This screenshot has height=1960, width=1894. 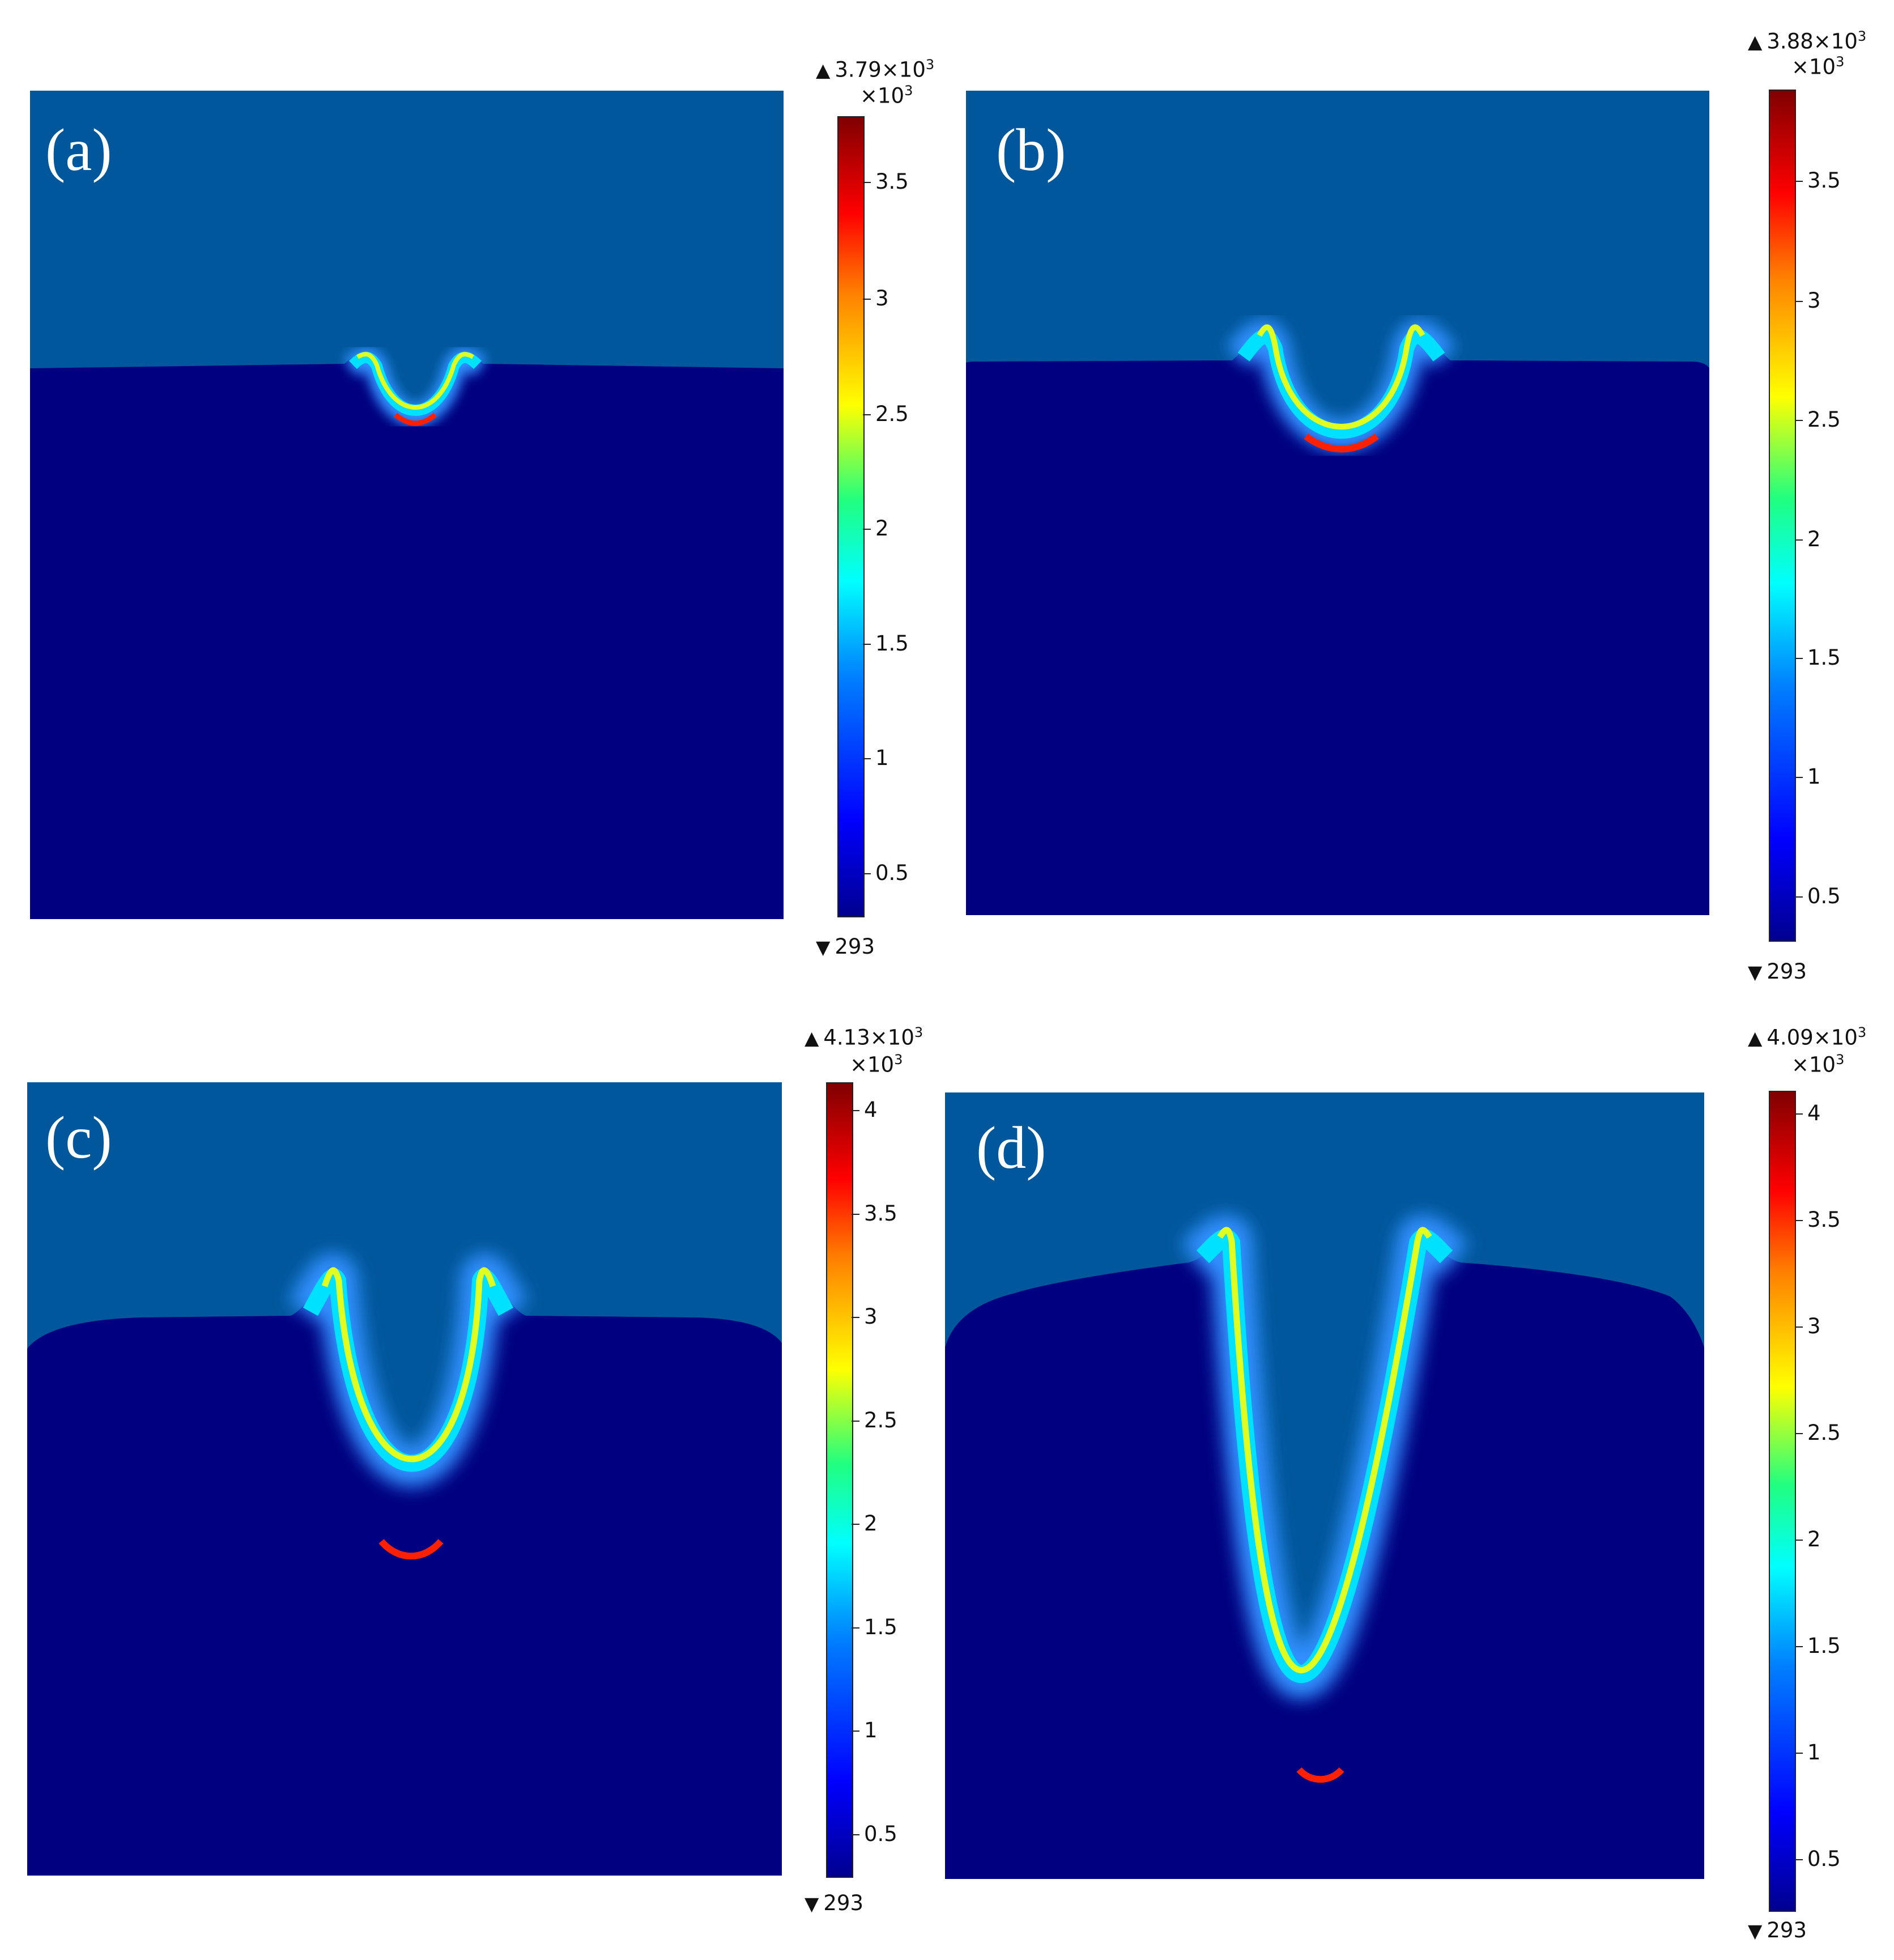 What do you see at coordinates (851, 516) in the screenshot?
I see `colorbar-a` at bounding box center [851, 516].